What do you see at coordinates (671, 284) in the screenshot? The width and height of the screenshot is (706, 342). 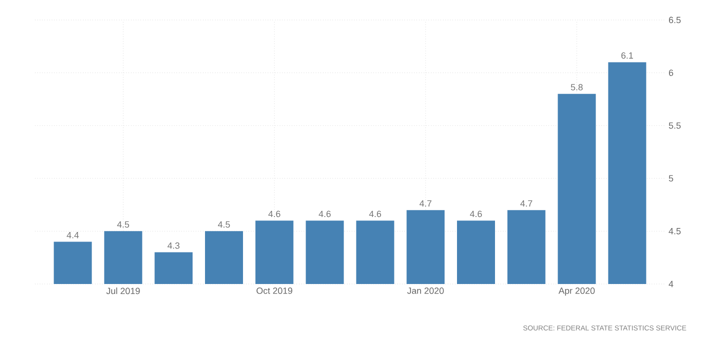 I see `y-tick-label: 4` at bounding box center [671, 284].